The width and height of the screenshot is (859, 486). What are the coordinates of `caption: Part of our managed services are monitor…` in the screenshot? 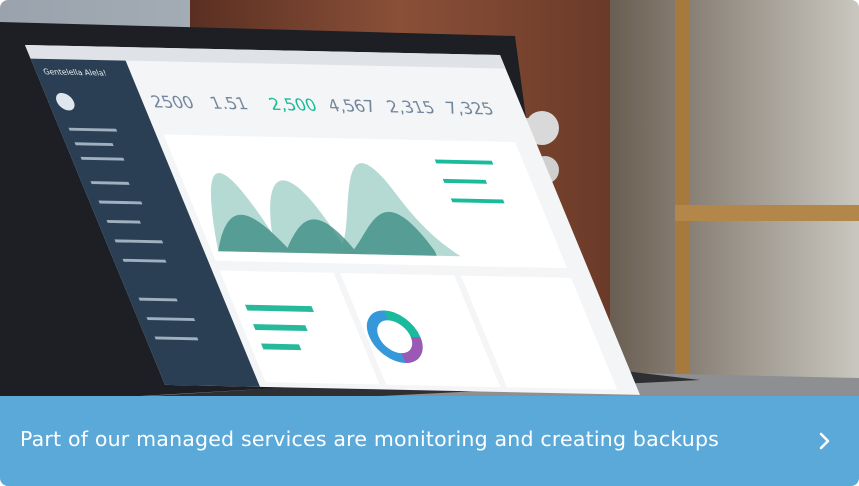 It's located at (370, 439).